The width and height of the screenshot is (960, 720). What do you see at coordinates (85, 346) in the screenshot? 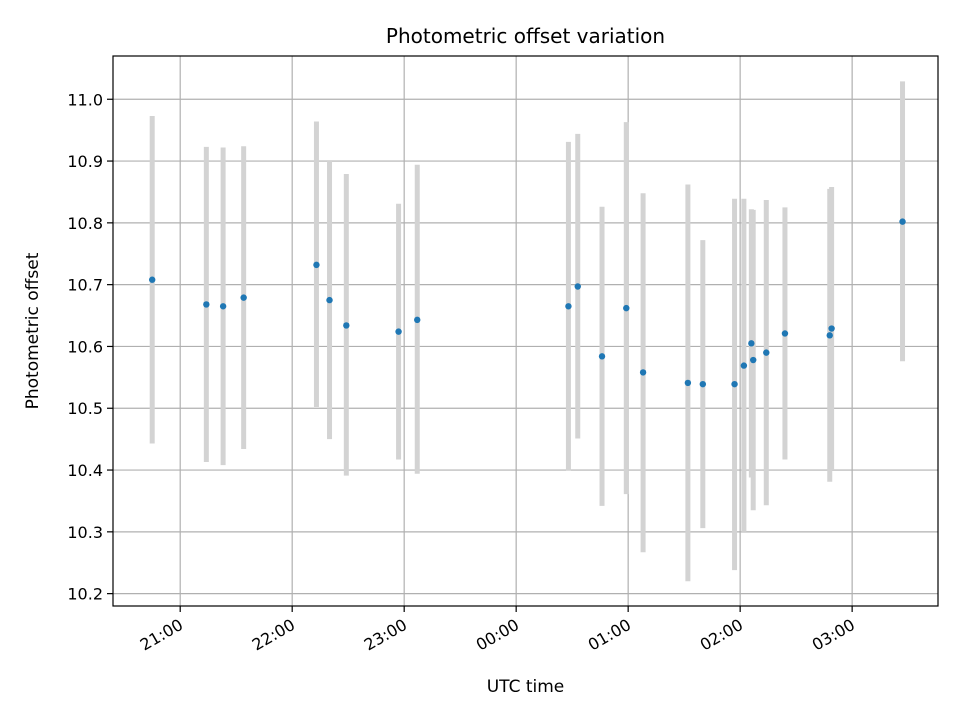
I see `y-tick-label: 10.6` at bounding box center [85, 346].